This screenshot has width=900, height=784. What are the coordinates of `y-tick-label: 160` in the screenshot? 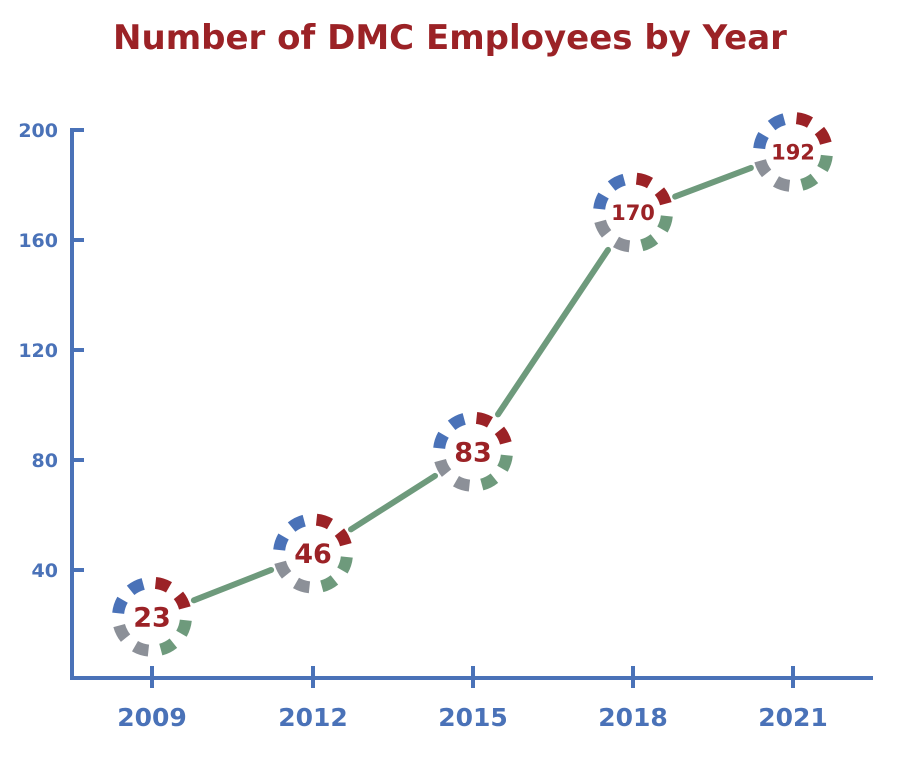 It's located at (38, 241).